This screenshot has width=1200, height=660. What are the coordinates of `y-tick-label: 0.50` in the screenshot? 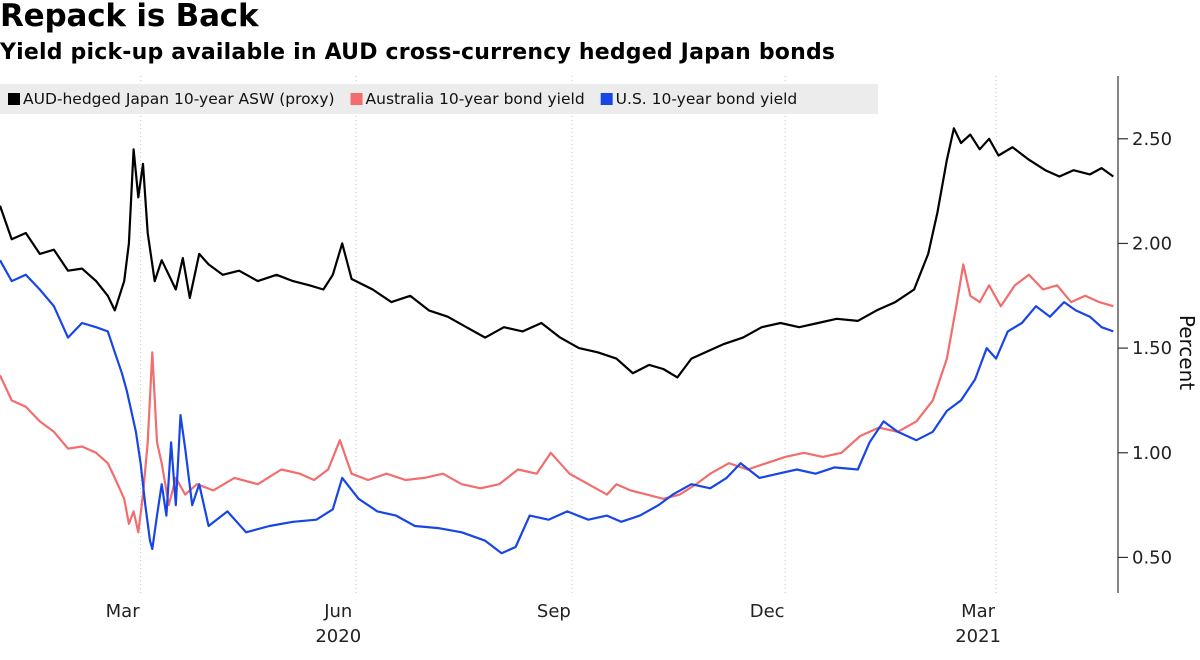 It's located at (1152, 557).